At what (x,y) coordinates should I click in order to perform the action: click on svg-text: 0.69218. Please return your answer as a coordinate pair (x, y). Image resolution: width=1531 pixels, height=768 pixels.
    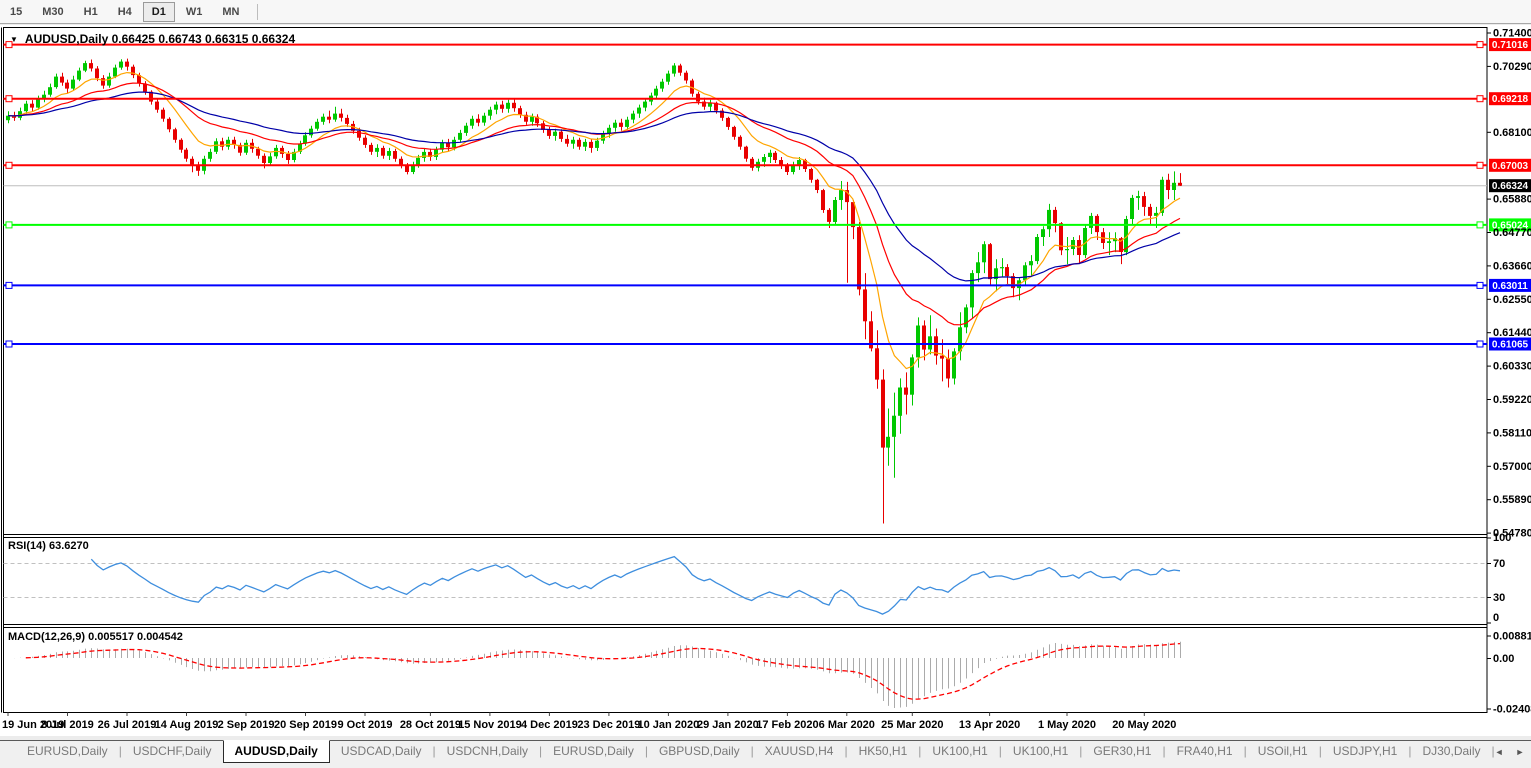
    Looking at the image, I should click on (1510, 99).